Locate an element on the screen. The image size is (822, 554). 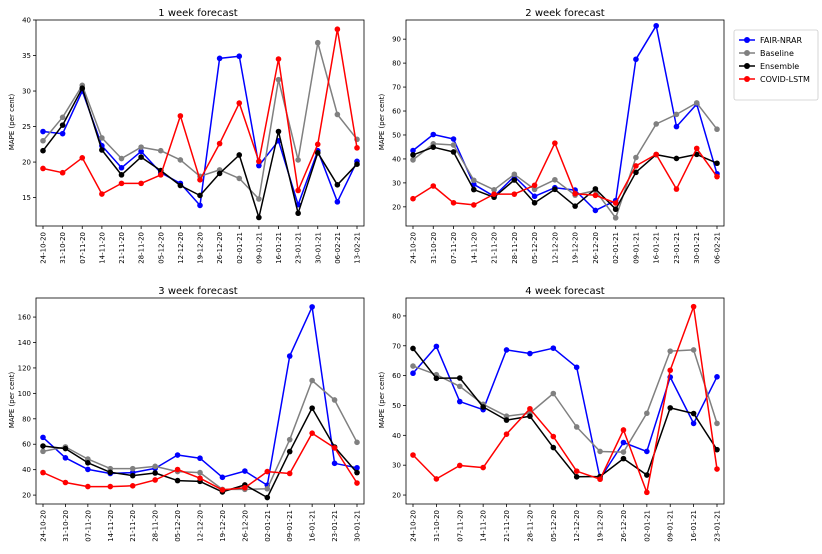
y-tick-label: 120 is located at coordinates (24, 368).